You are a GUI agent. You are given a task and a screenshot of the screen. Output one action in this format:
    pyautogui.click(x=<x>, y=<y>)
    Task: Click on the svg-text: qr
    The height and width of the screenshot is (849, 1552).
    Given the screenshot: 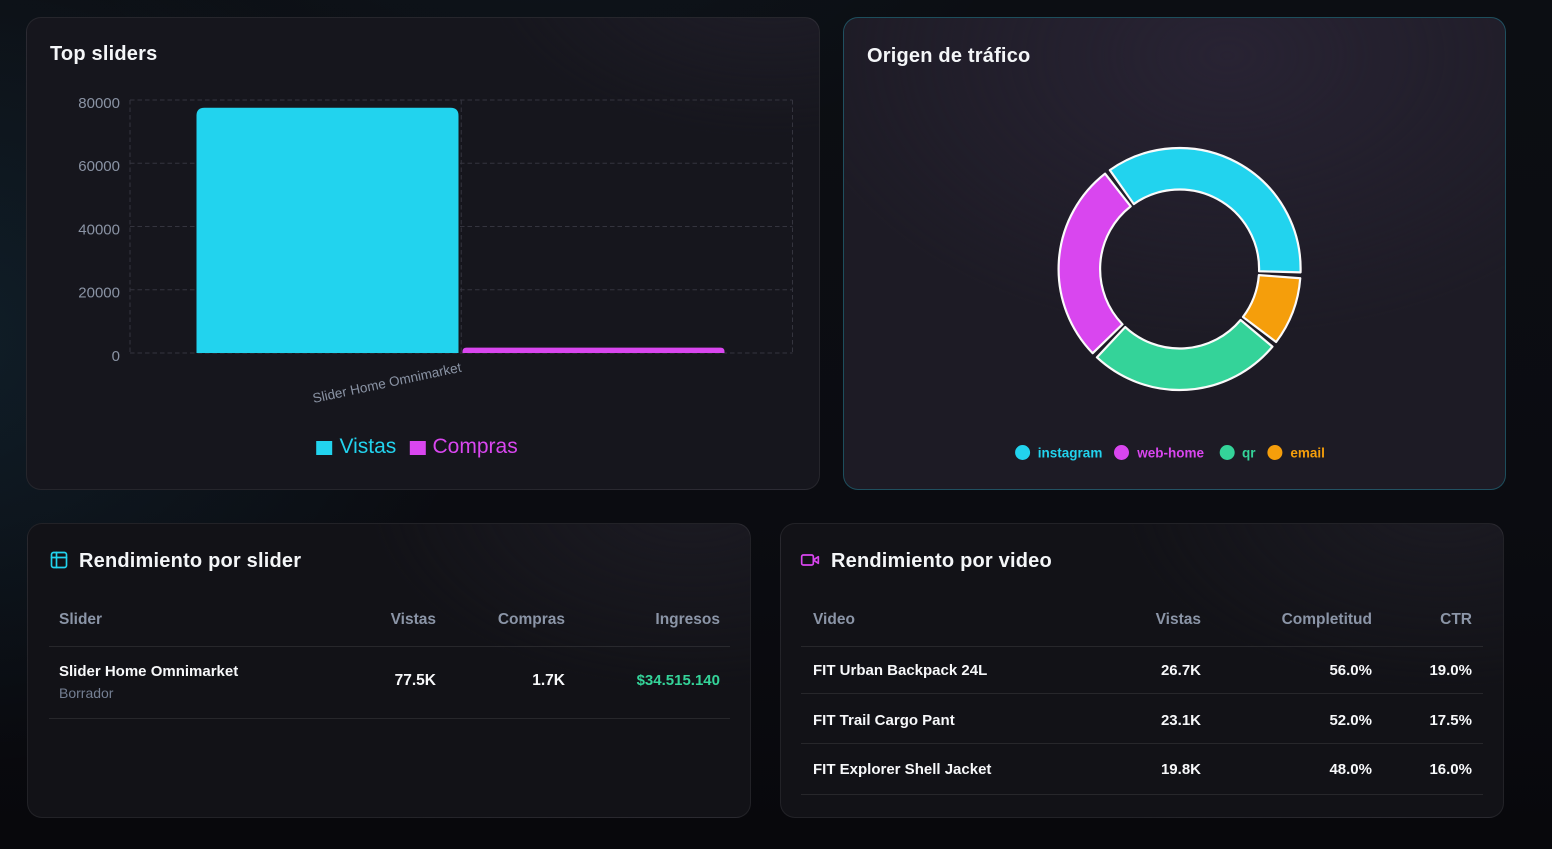 What is the action you would take?
    pyautogui.click(x=1249, y=453)
    